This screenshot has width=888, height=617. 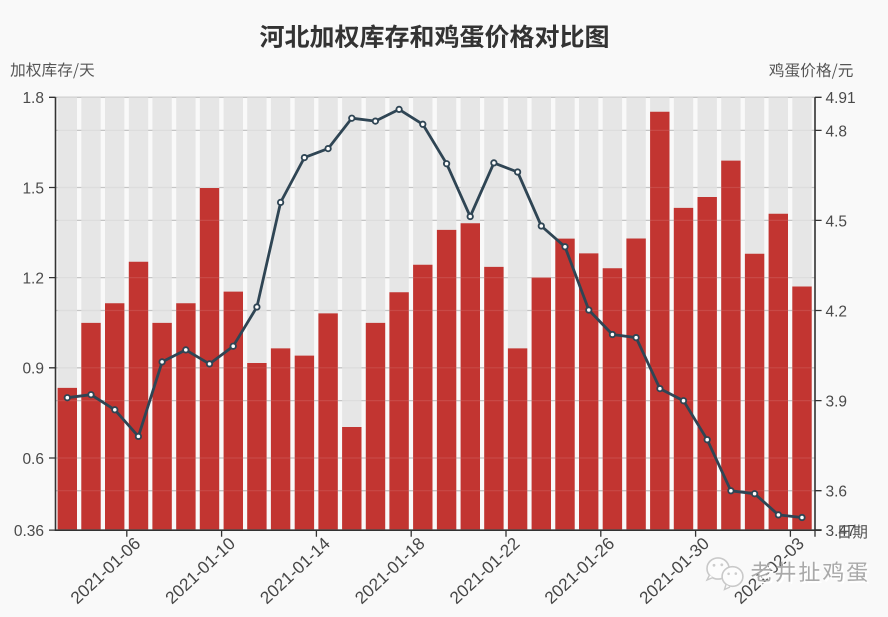 I want to click on svg-text: 0.36, so click(x=29, y=531).